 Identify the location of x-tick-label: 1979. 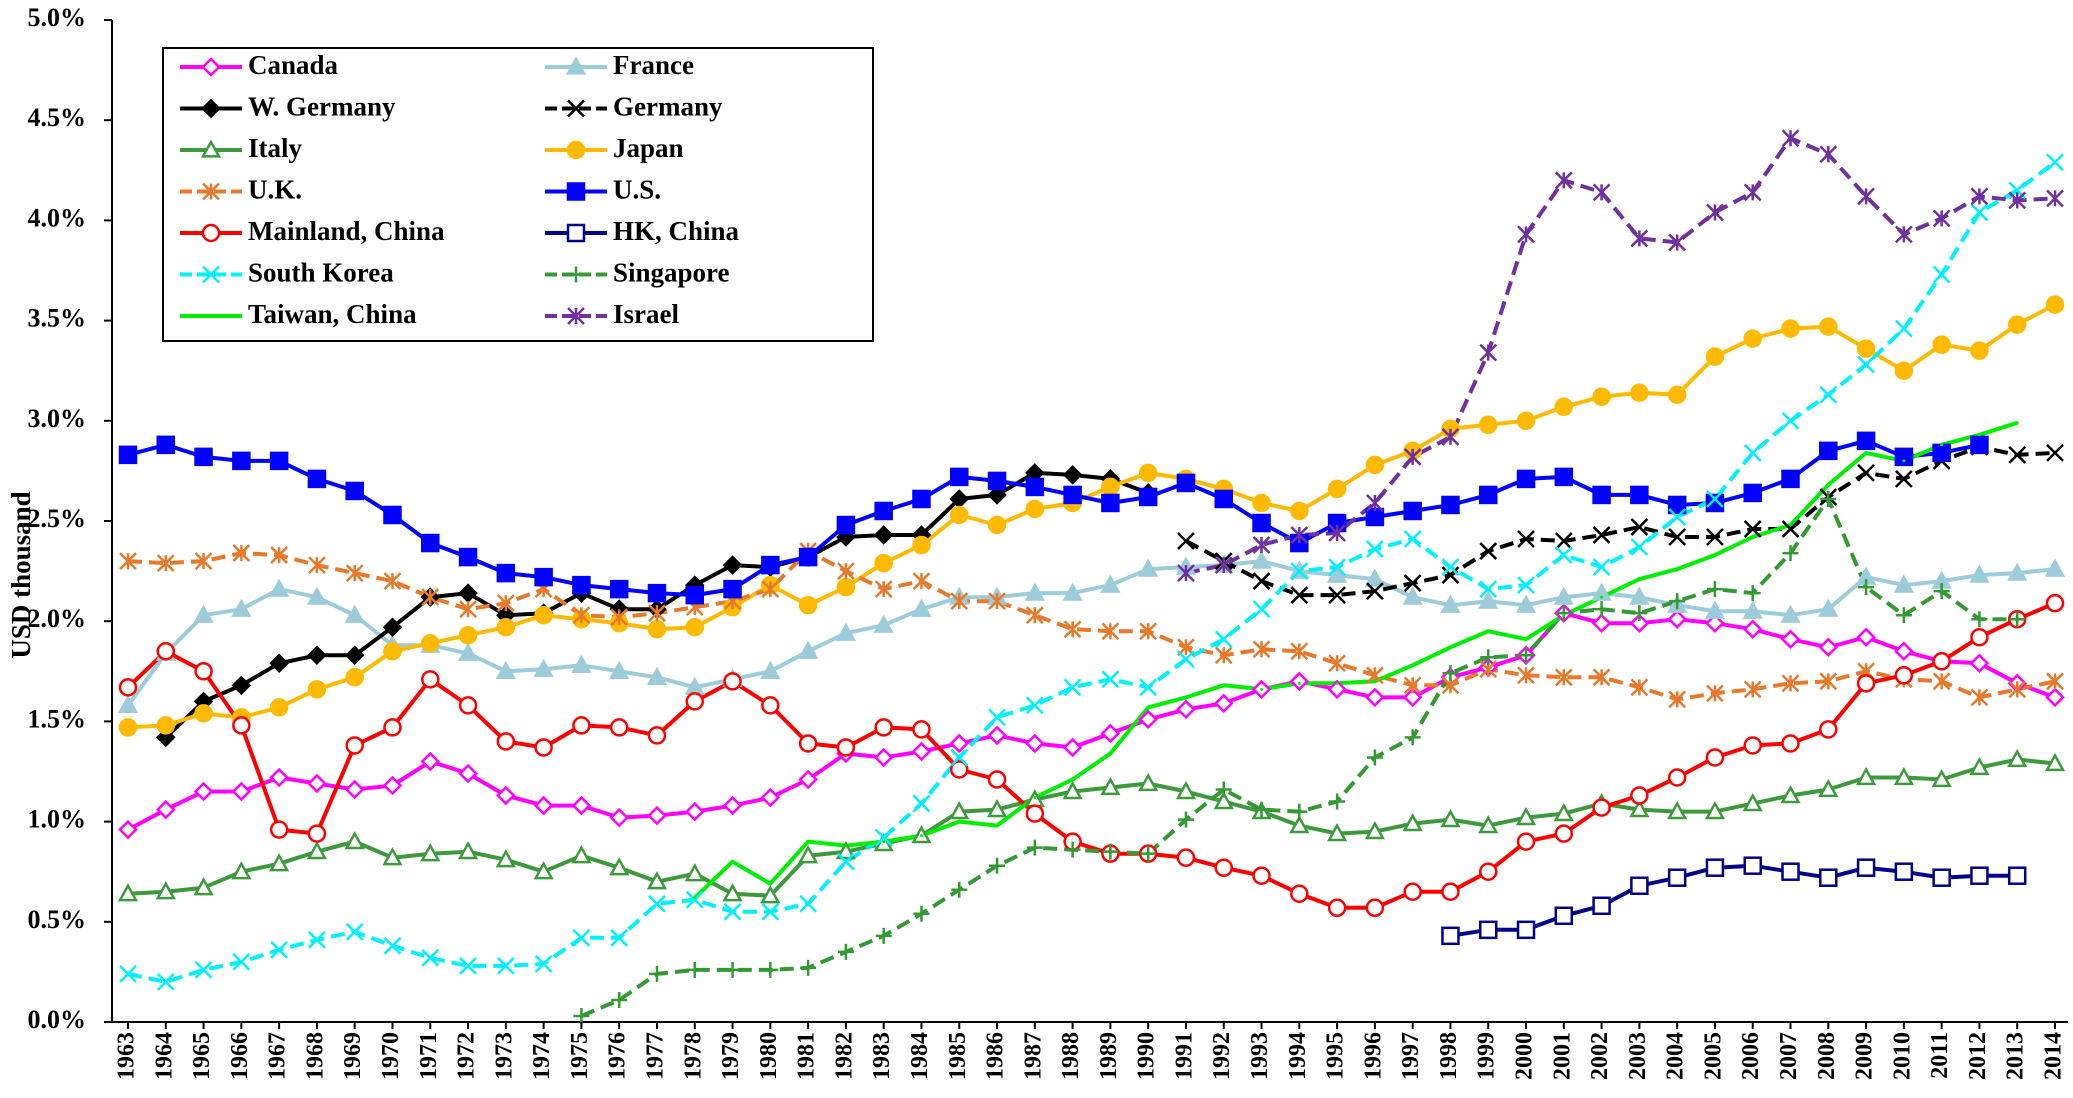
(731, 1056).